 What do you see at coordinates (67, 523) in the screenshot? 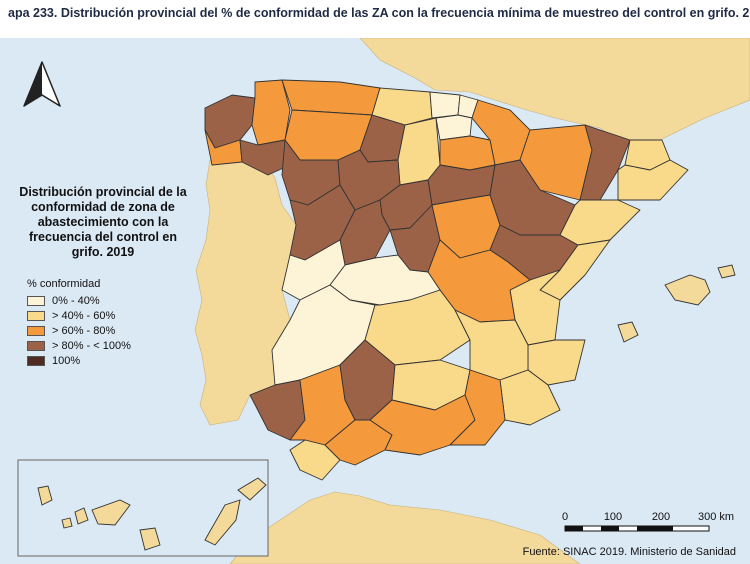
I see `island-el-hierro` at bounding box center [67, 523].